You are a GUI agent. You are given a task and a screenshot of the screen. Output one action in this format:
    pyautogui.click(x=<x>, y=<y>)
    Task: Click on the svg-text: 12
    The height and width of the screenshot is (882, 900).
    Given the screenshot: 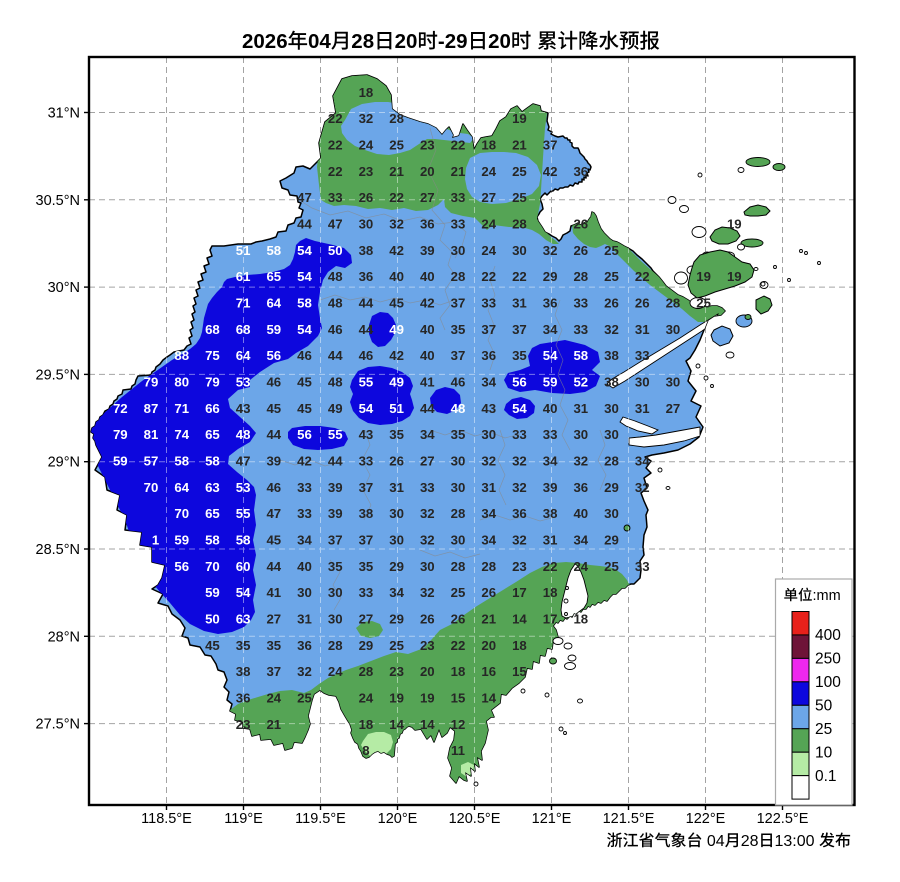 What is the action you would take?
    pyautogui.click(x=458, y=724)
    